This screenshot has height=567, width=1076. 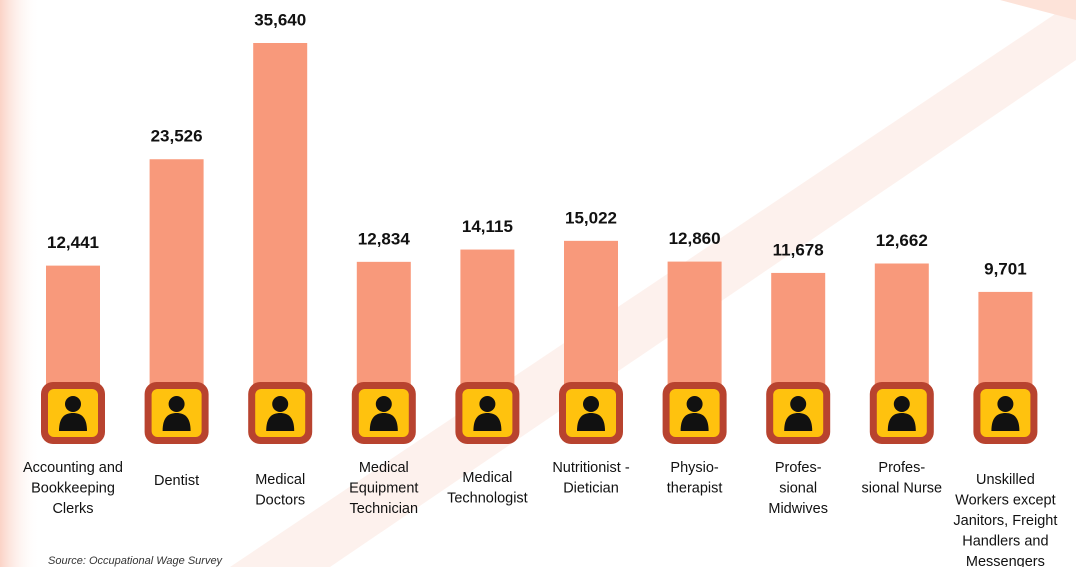 I want to click on value-label: 12,860, so click(x=695, y=238).